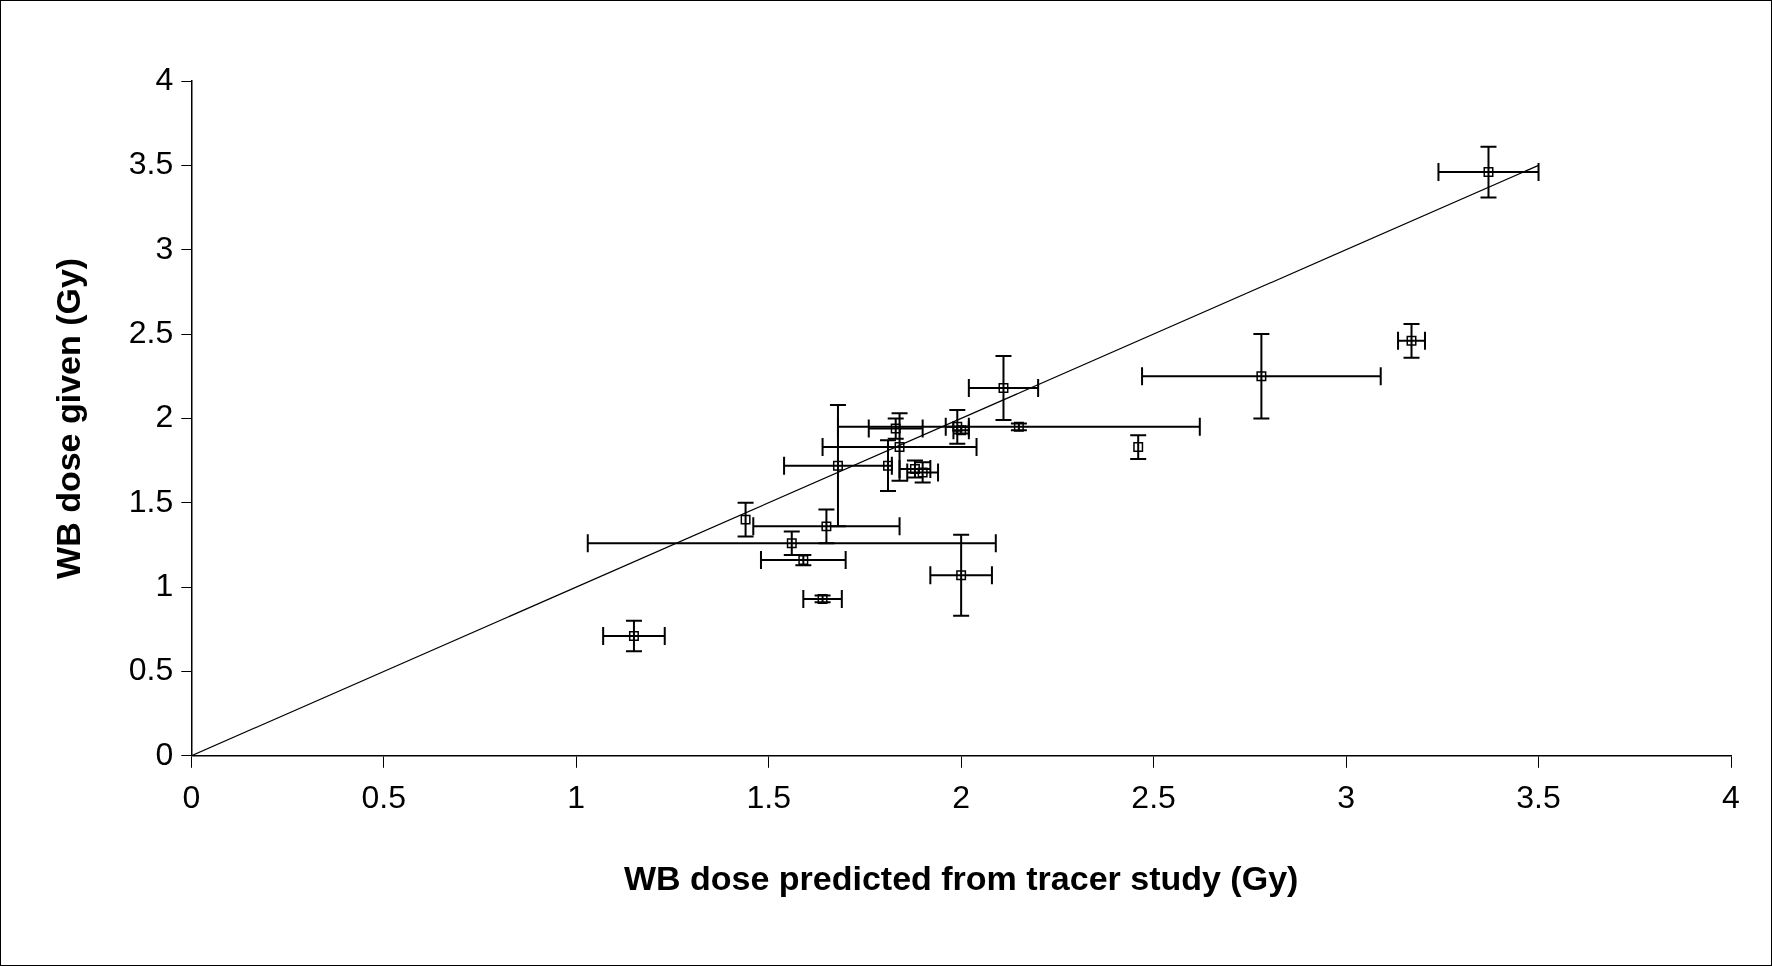  I want to click on x-tick-label: 3, so click(1346, 796).